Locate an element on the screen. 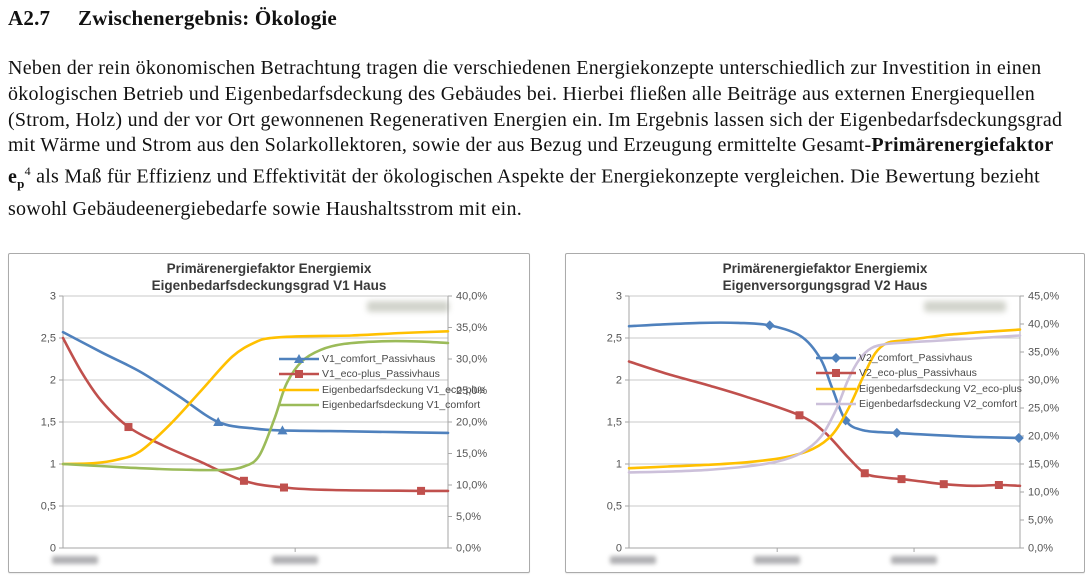 The width and height of the screenshot is (1085, 580). section-heading: A2.7 Zwischenergebnis: Ökologie is located at coordinates (172, 18).